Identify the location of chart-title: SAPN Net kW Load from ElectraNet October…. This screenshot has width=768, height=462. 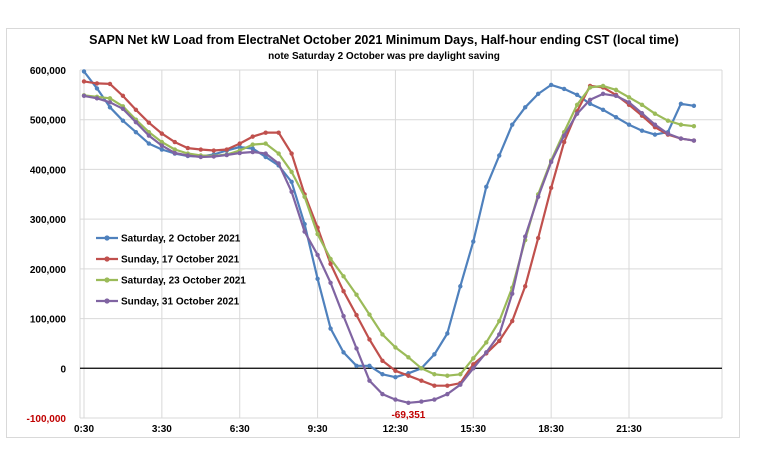
(384, 40).